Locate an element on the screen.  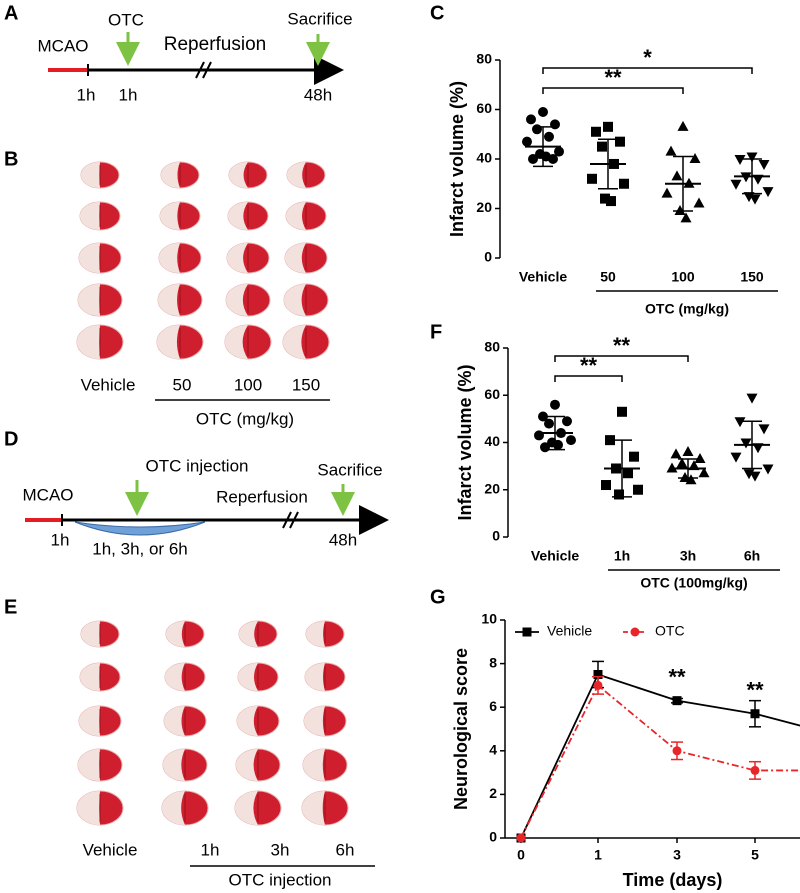
y-tick-label: 10 is located at coordinates (489, 619).